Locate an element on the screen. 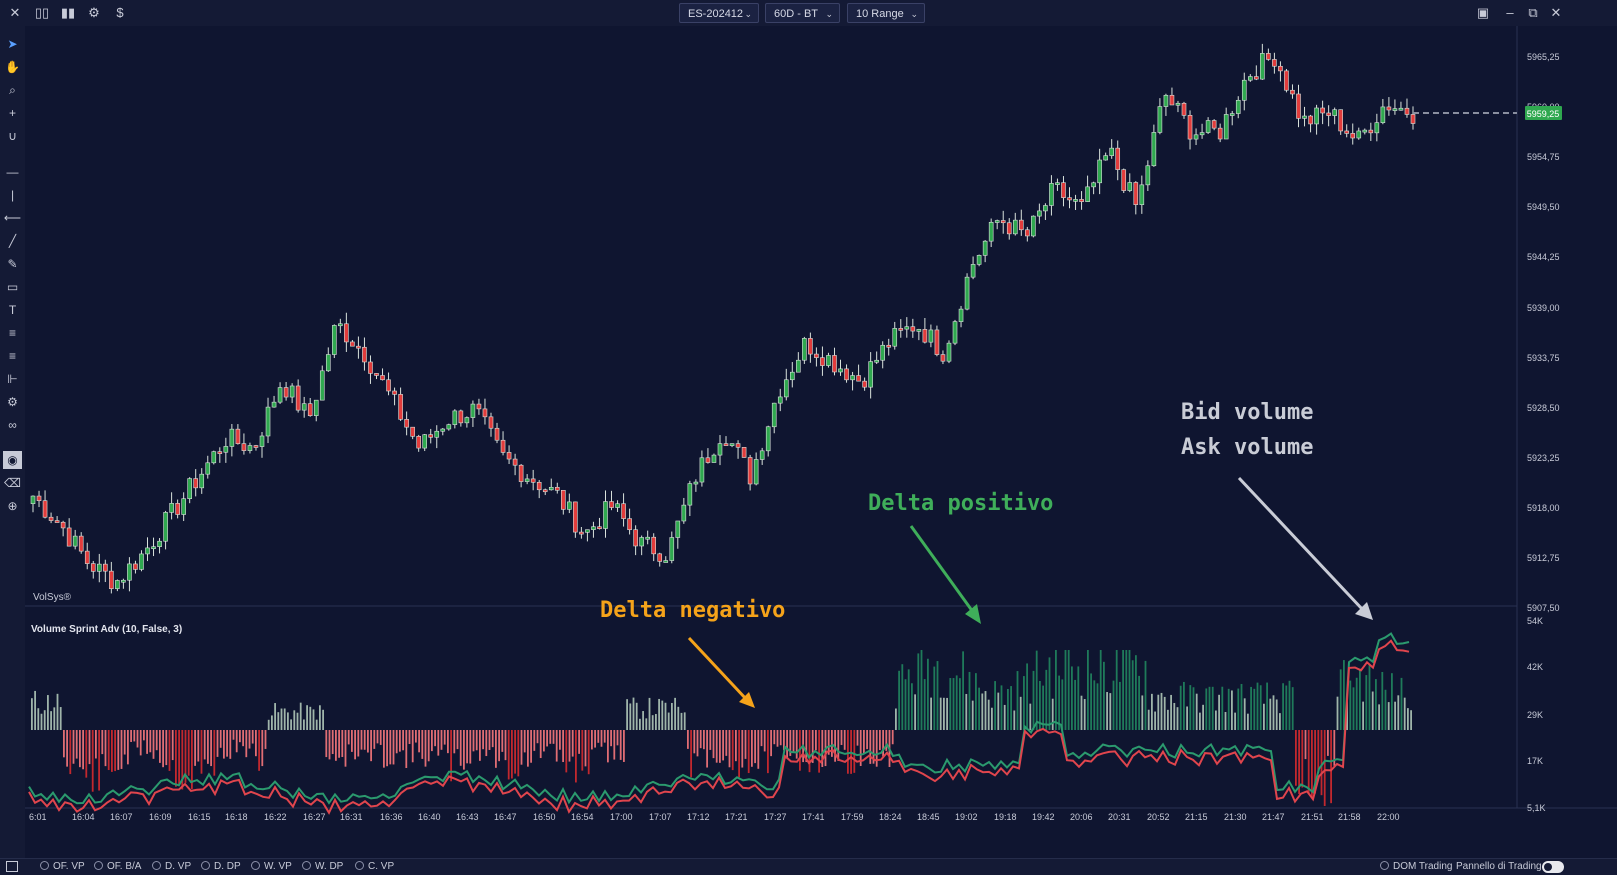  minimize-icon: – is located at coordinates (1510, 12).